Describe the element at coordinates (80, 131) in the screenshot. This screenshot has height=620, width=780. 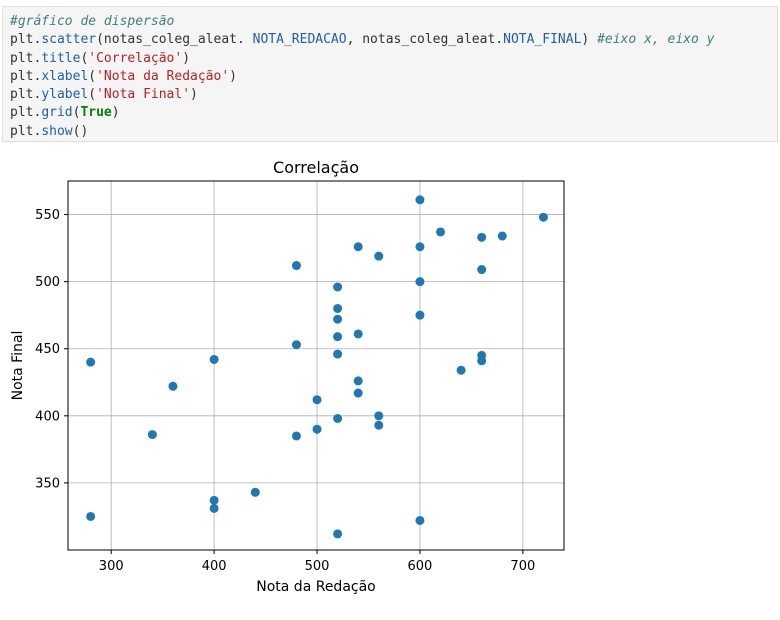
I see `code-token: ()` at that location.